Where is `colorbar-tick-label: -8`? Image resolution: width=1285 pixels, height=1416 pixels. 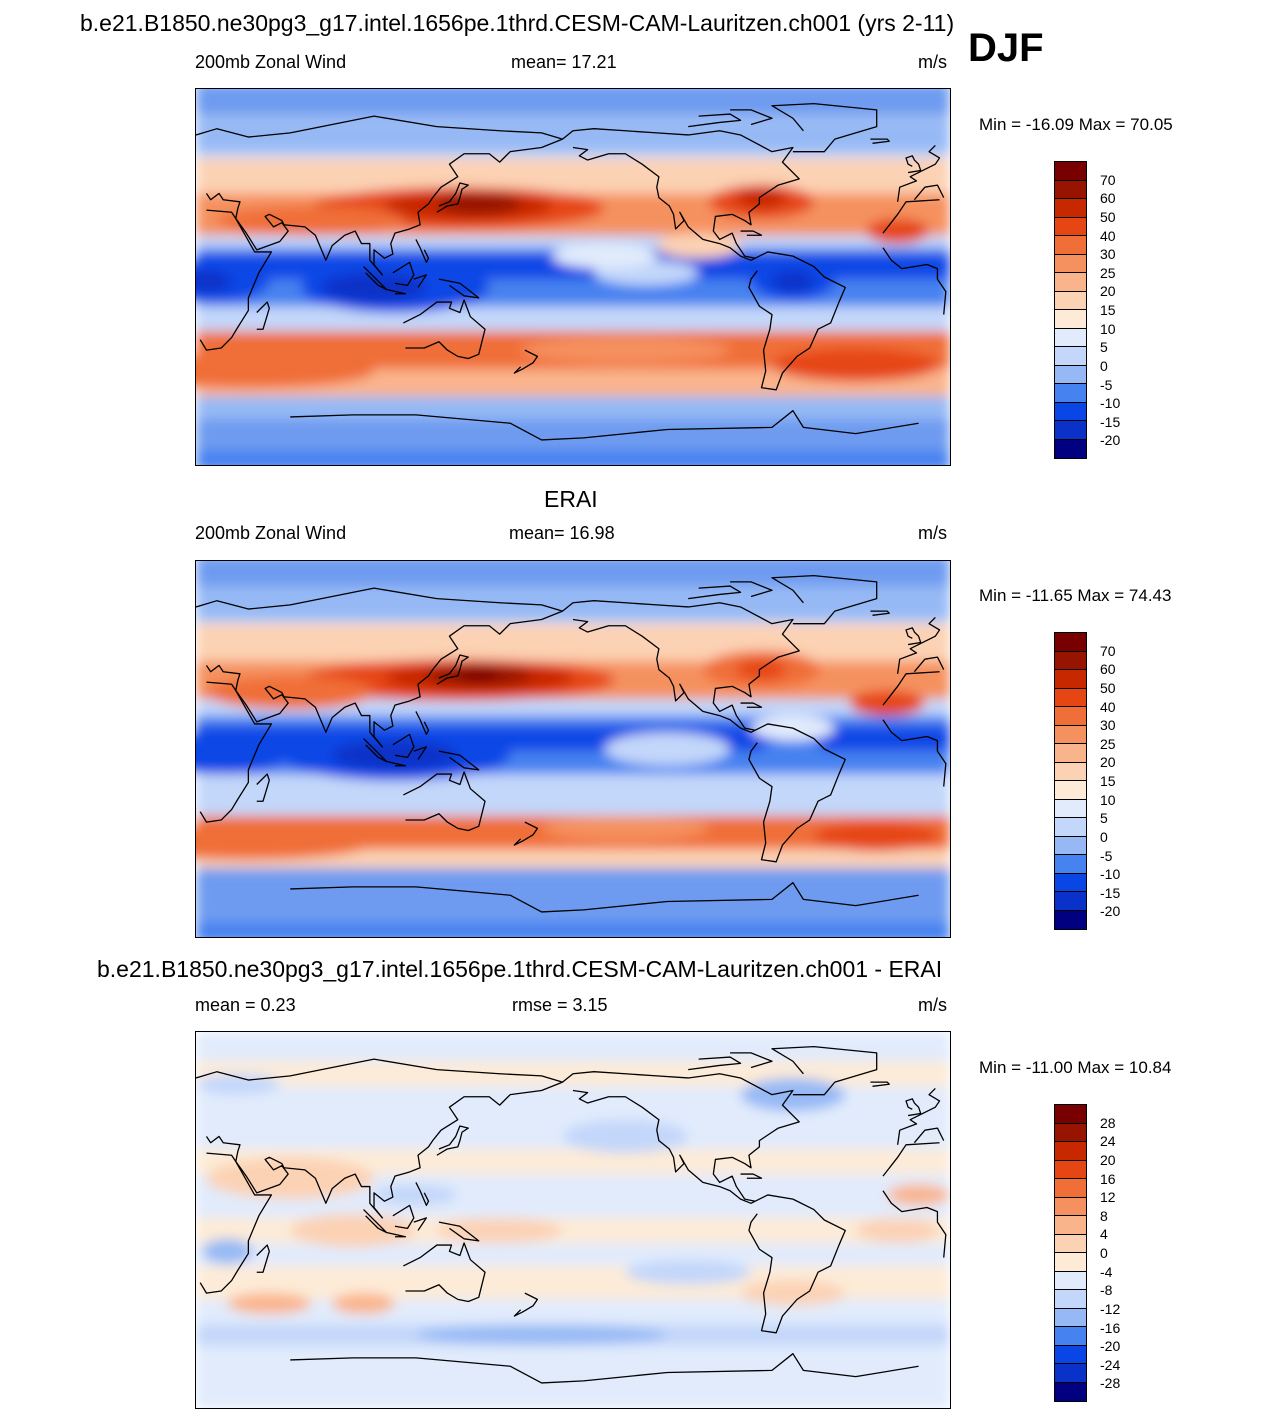 colorbar-tick-label: -8 is located at coordinates (1106, 1290).